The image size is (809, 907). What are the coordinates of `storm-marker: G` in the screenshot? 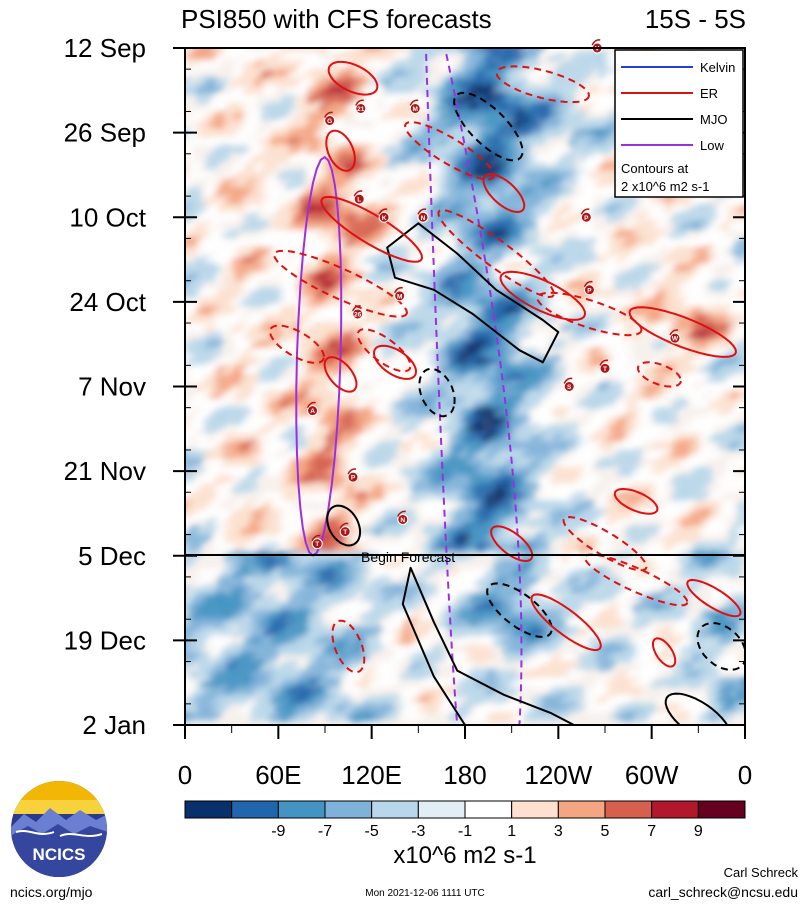 It's located at (329, 119).